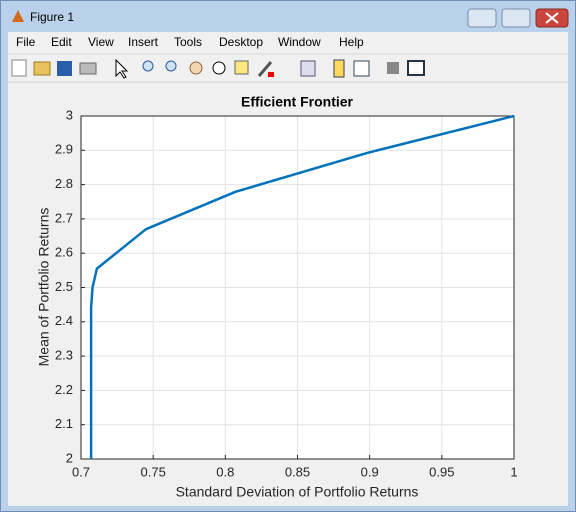 Image resolution: width=576 pixels, height=512 pixels. Describe the element at coordinates (225, 471) in the screenshot. I see `x-tick-label: 0.8` at that location.